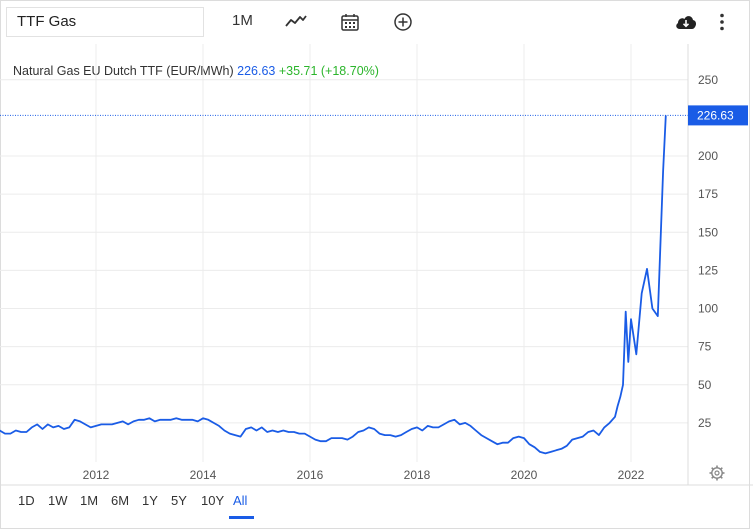 The image size is (753, 531). What do you see at coordinates (364, 475) in the screenshot?
I see `x-axis: 2012 2014 2016 2018 2020 2022` at bounding box center [364, 475].